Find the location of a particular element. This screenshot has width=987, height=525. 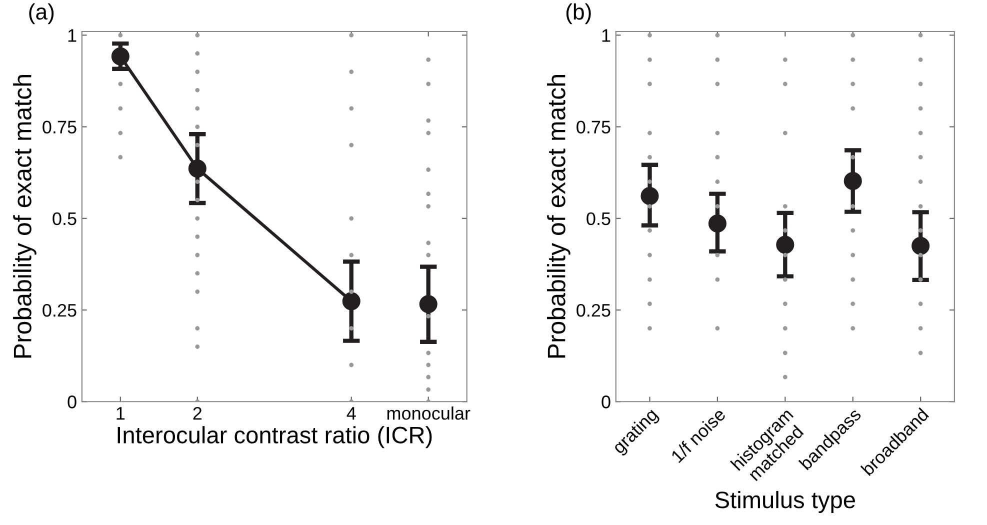

x-axis-title: Interocular contrast ratio (ICR) is located at coordinates (275, 437).